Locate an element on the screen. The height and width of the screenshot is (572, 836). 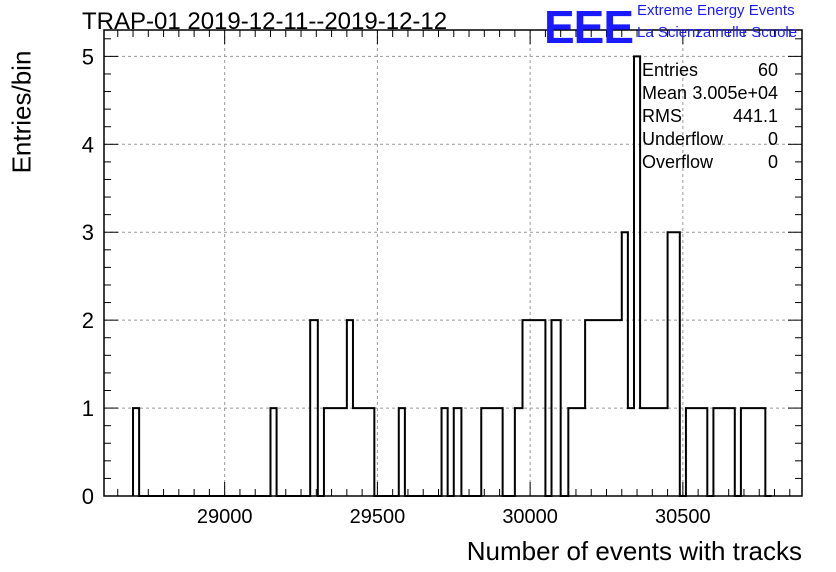
y-tick-label: 0 is located at coordinates (88, 496).